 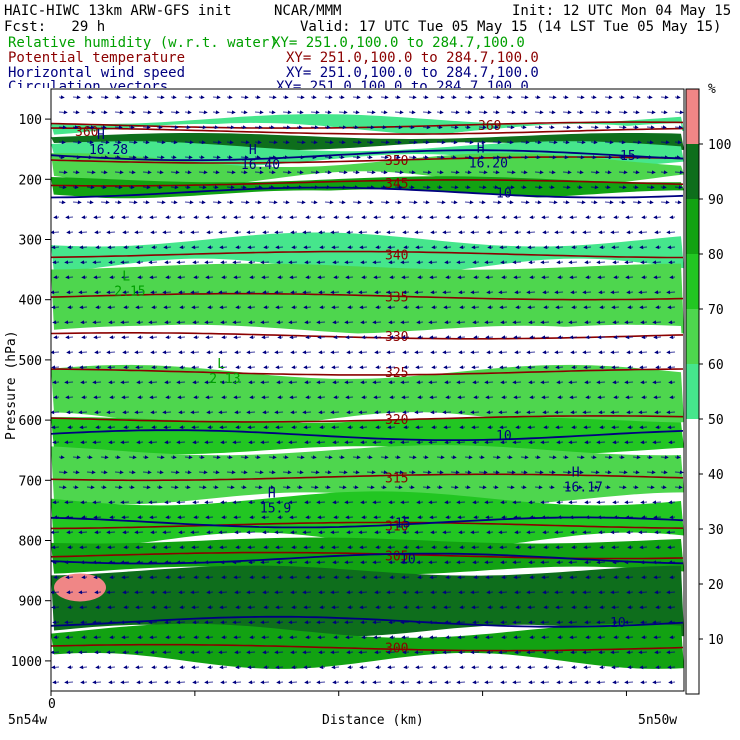 What do you see at coordinates (716, 200) in the screenshot?
I see `colorbar-tick-label: 90` at bounding box center [716, 200].